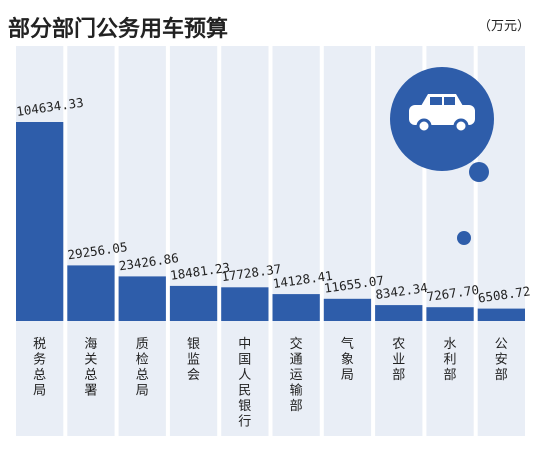 This screenshot has height=453, width=539. Describe the element at coordinates (449, 344) in the screenshot. I see `category-label-char: 水` at that location.